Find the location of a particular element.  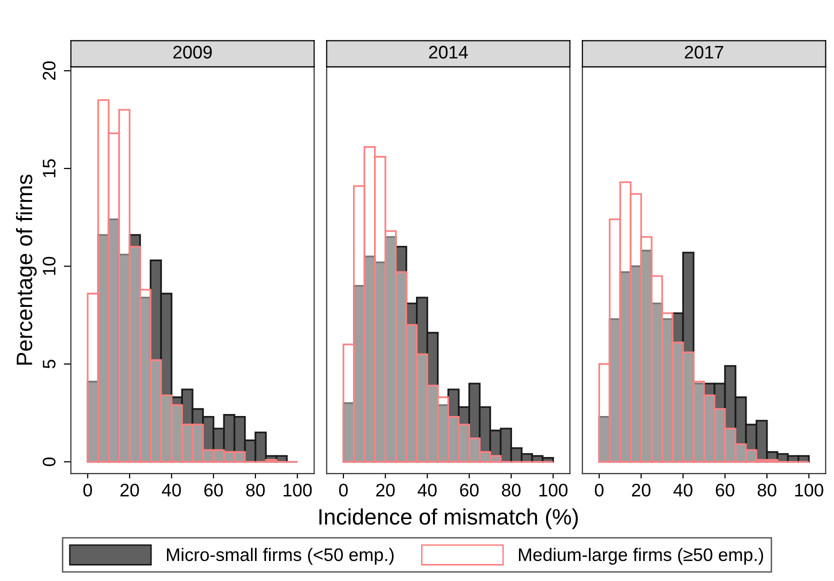

chart-title: 2009 is located at coordinates (192, 52).